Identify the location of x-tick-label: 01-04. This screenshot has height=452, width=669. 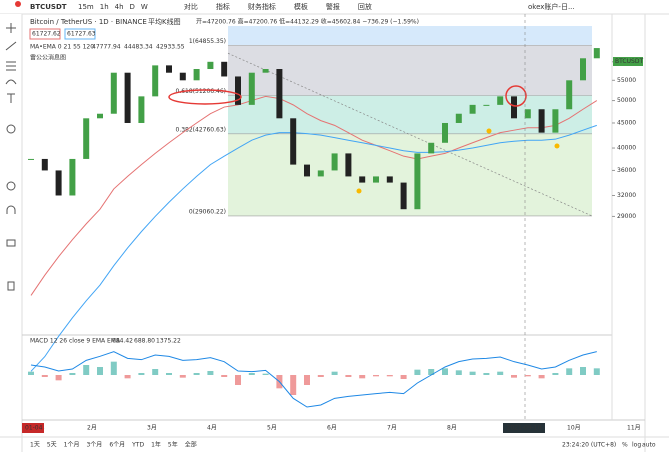
(34, 428).